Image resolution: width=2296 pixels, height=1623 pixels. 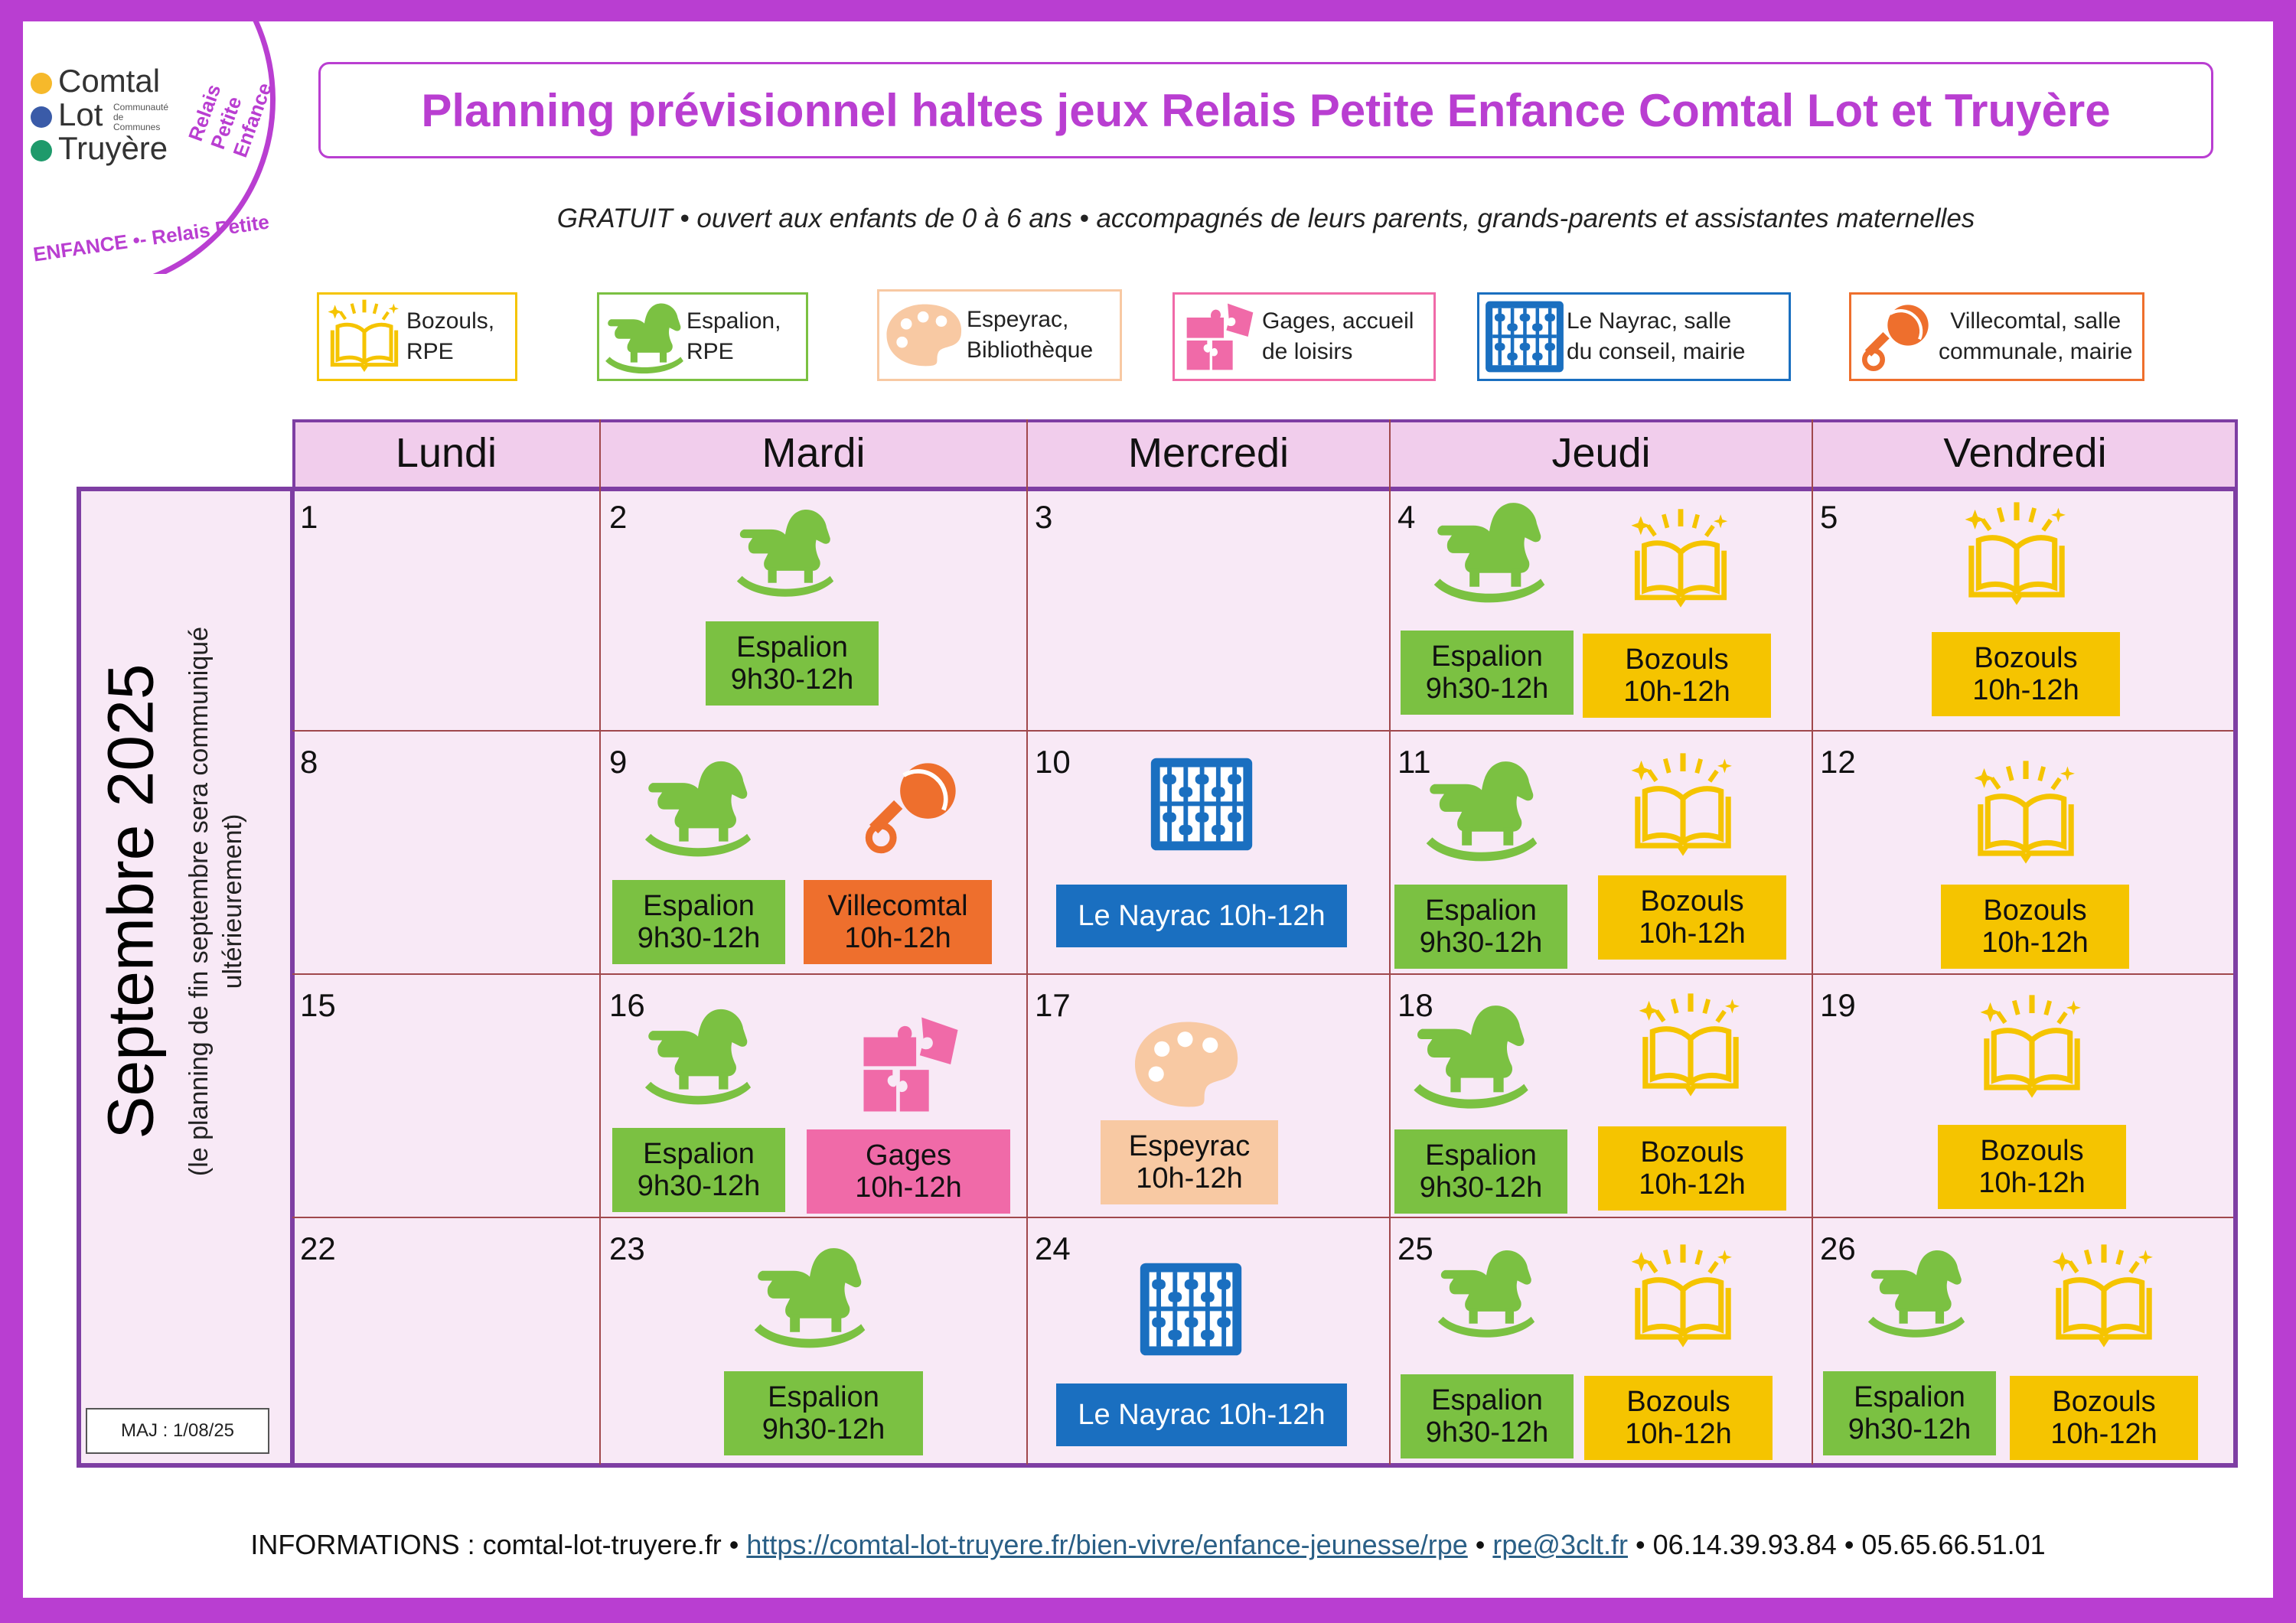 What do you see at coordinates (177, 1431) in the screenshot?
I see `update-date: MAJ : 1/08/25` at bounding box center [177, 1431].